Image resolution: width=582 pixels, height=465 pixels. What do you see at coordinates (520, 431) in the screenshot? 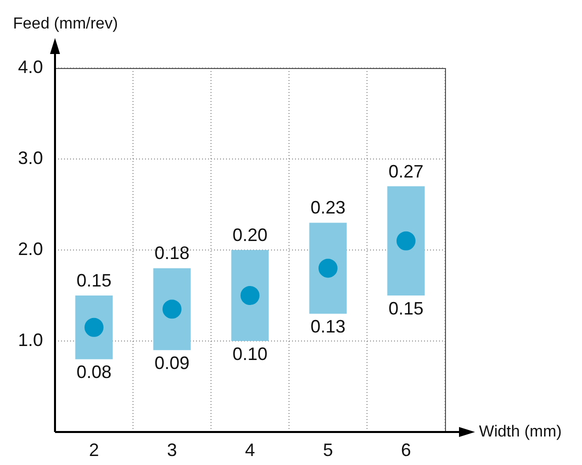
I see `x-axis-title: Width (mm)` at bounding box center [520, 431].